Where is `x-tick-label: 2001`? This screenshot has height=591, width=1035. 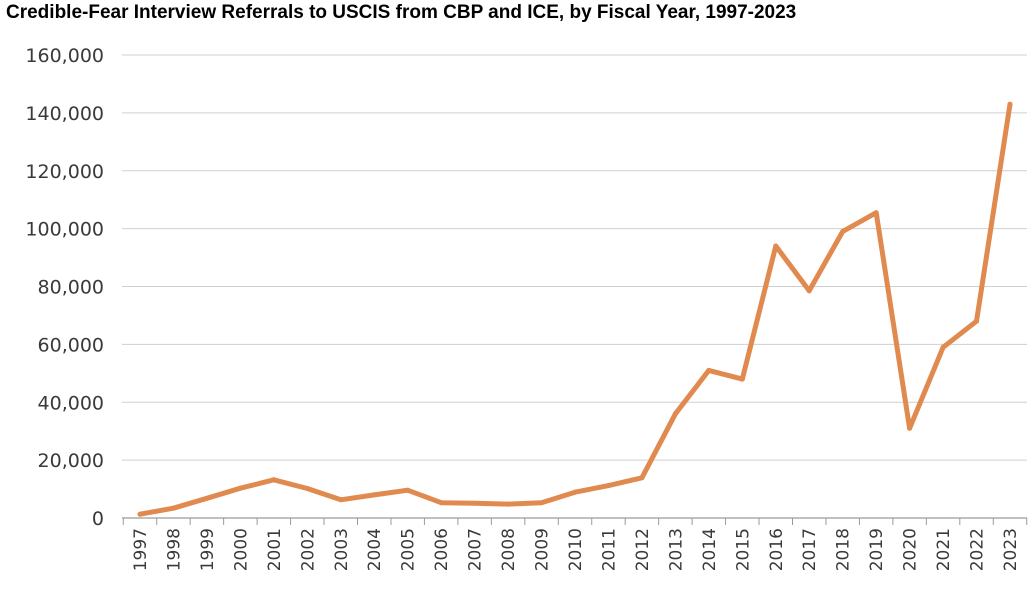 x-tick-label: 2001 is located at coordinates (275, 549).